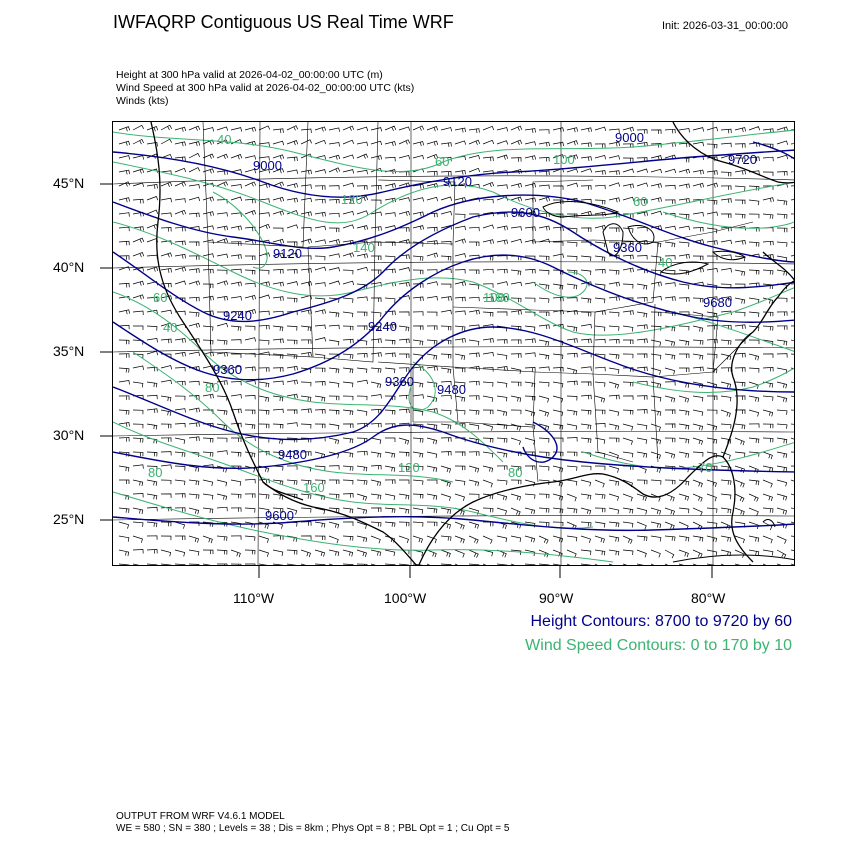  Describe the element at coordinates (556, 598) in the screenshot. I see `lon-label-90w: 90°W` at that location.